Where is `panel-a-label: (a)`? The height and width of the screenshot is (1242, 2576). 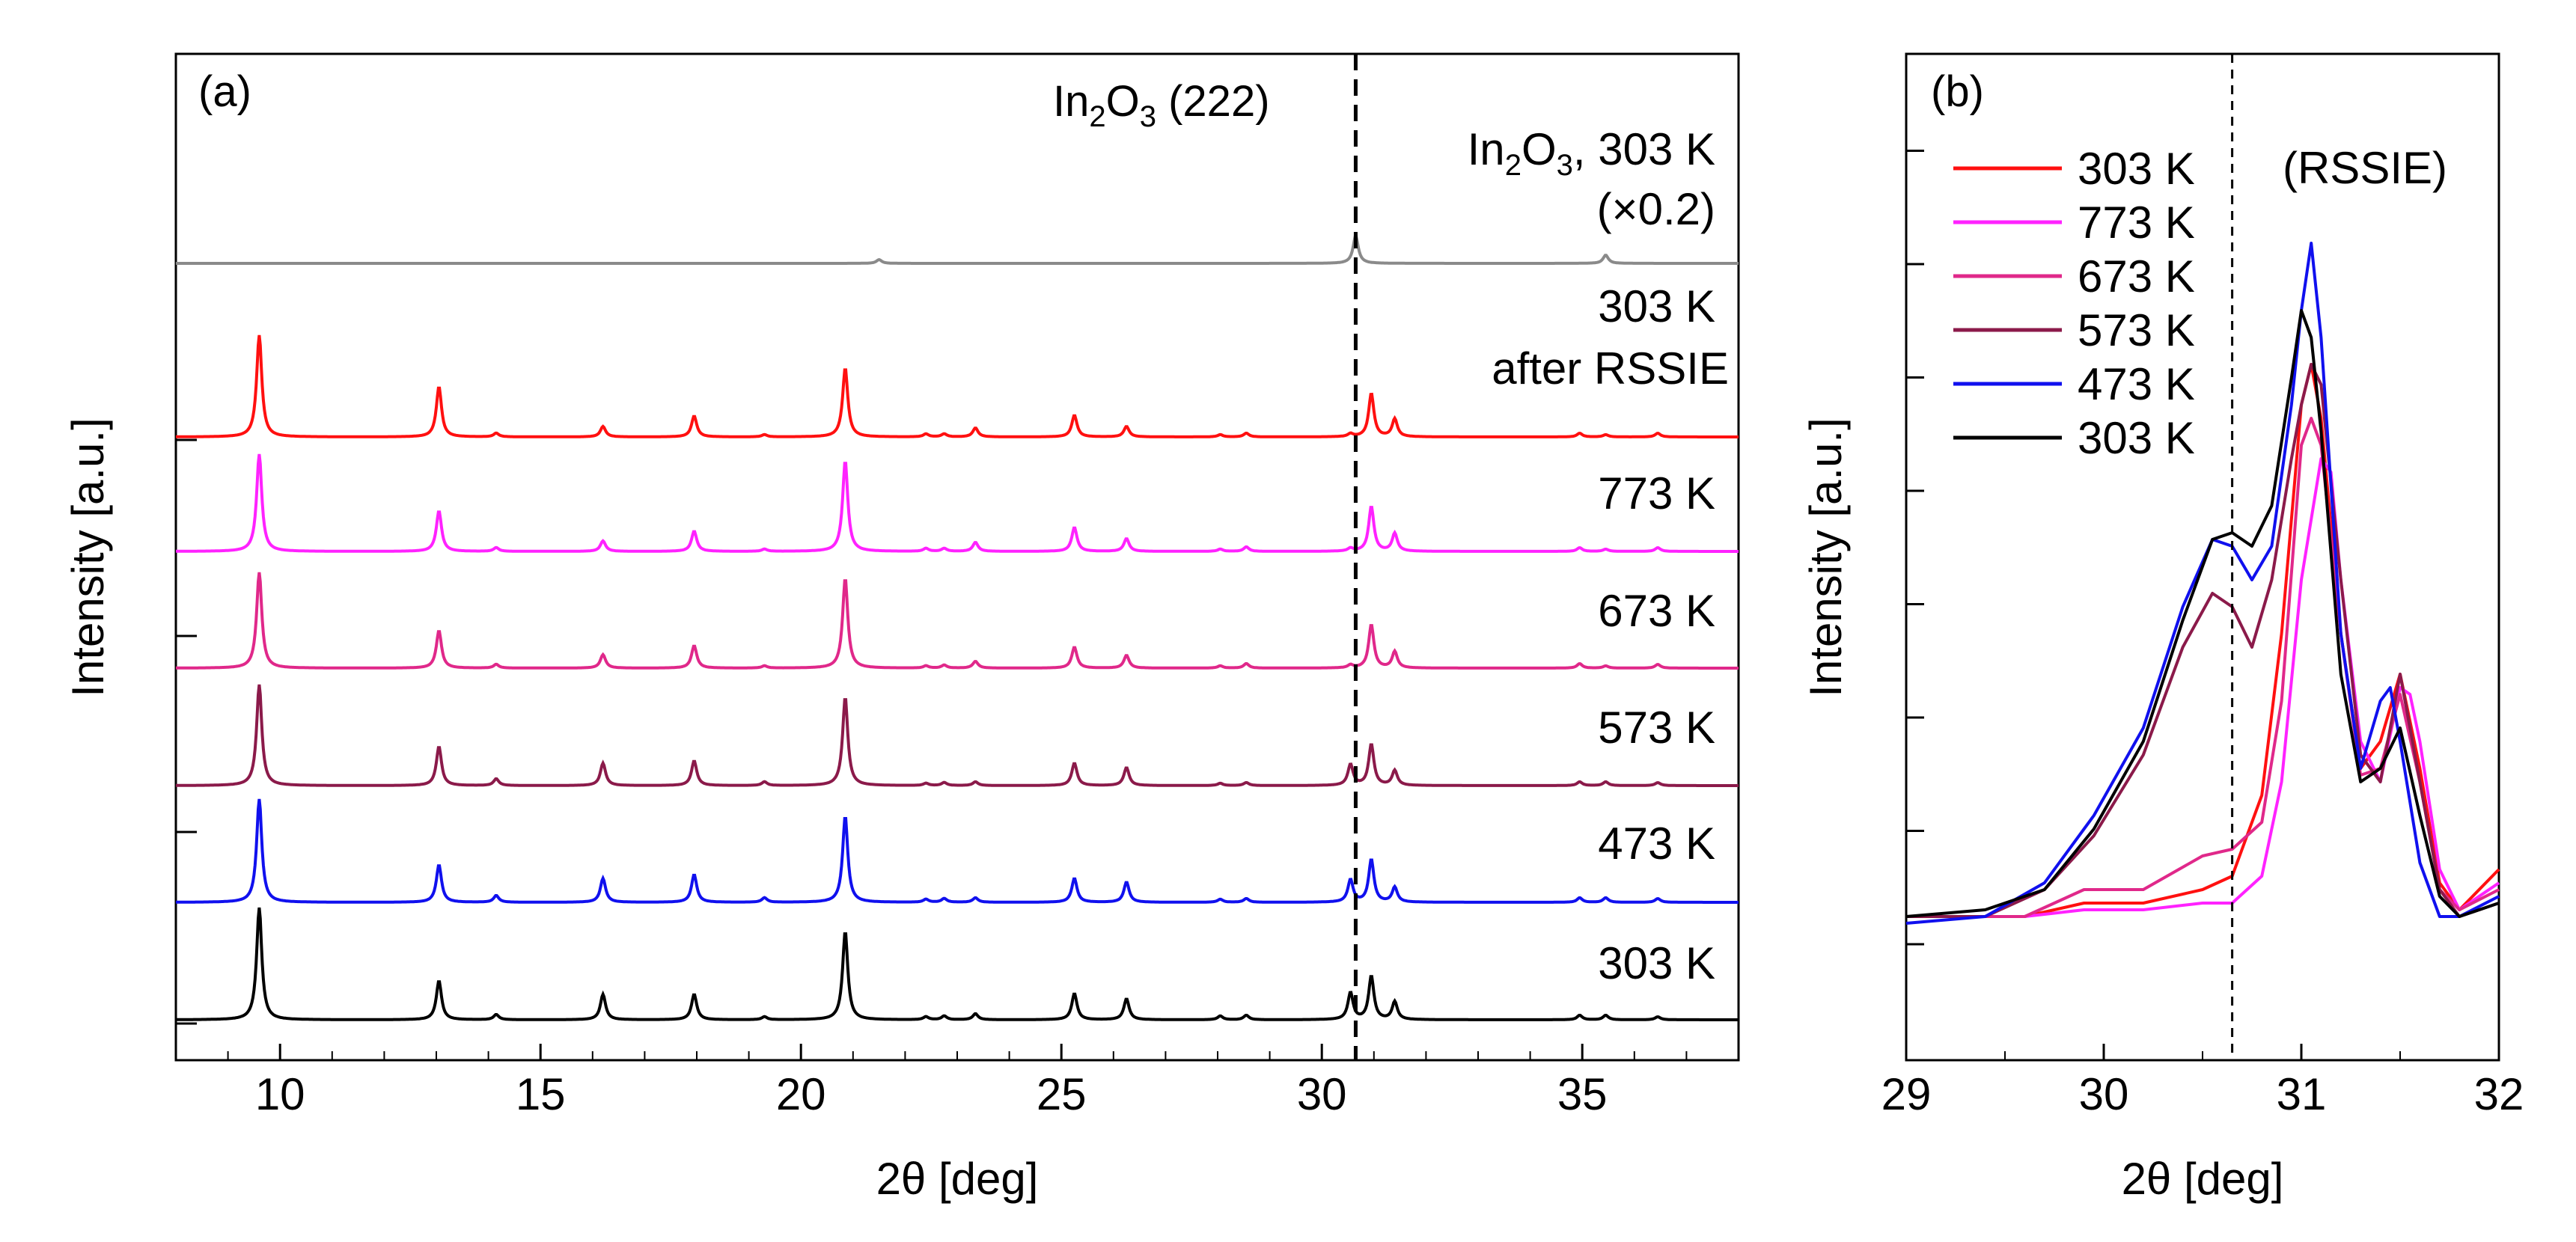 panel-a-label: (a) is located at coordinates (224, 91).